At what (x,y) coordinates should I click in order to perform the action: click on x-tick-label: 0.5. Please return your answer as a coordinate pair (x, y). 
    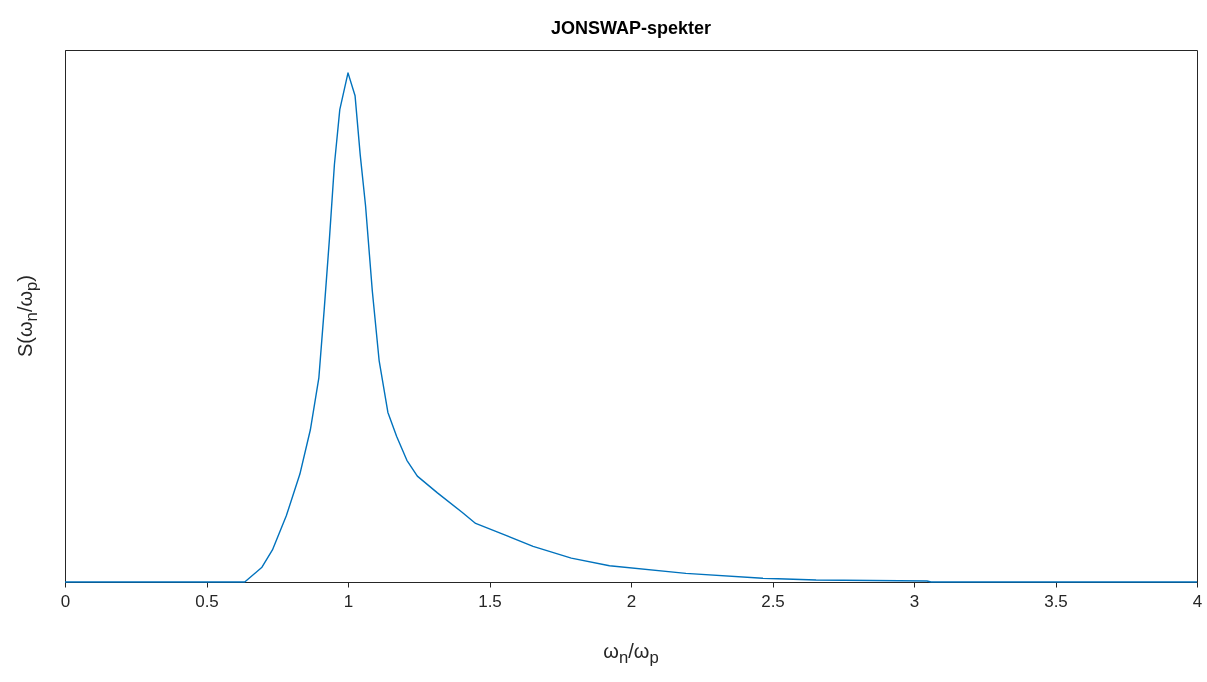
    Looking at the image, I should click on (207, 601).